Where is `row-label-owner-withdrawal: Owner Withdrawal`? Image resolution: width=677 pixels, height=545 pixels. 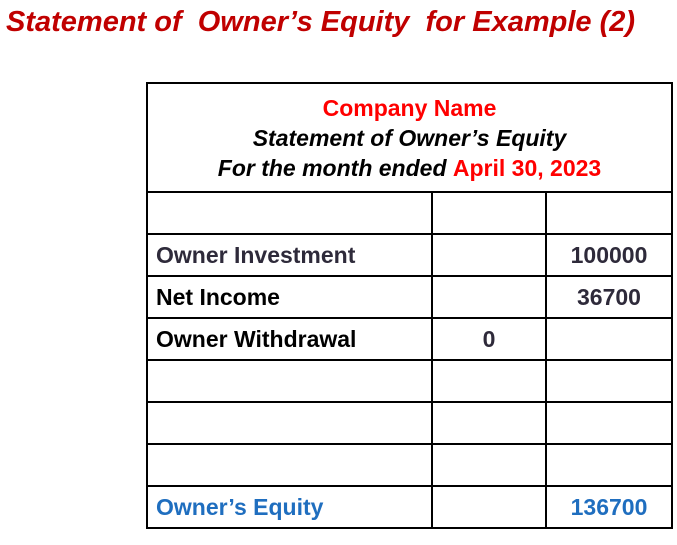
row-label-owner-withdrawal: Owner Withdrawal is located at coordinates (289, 339).